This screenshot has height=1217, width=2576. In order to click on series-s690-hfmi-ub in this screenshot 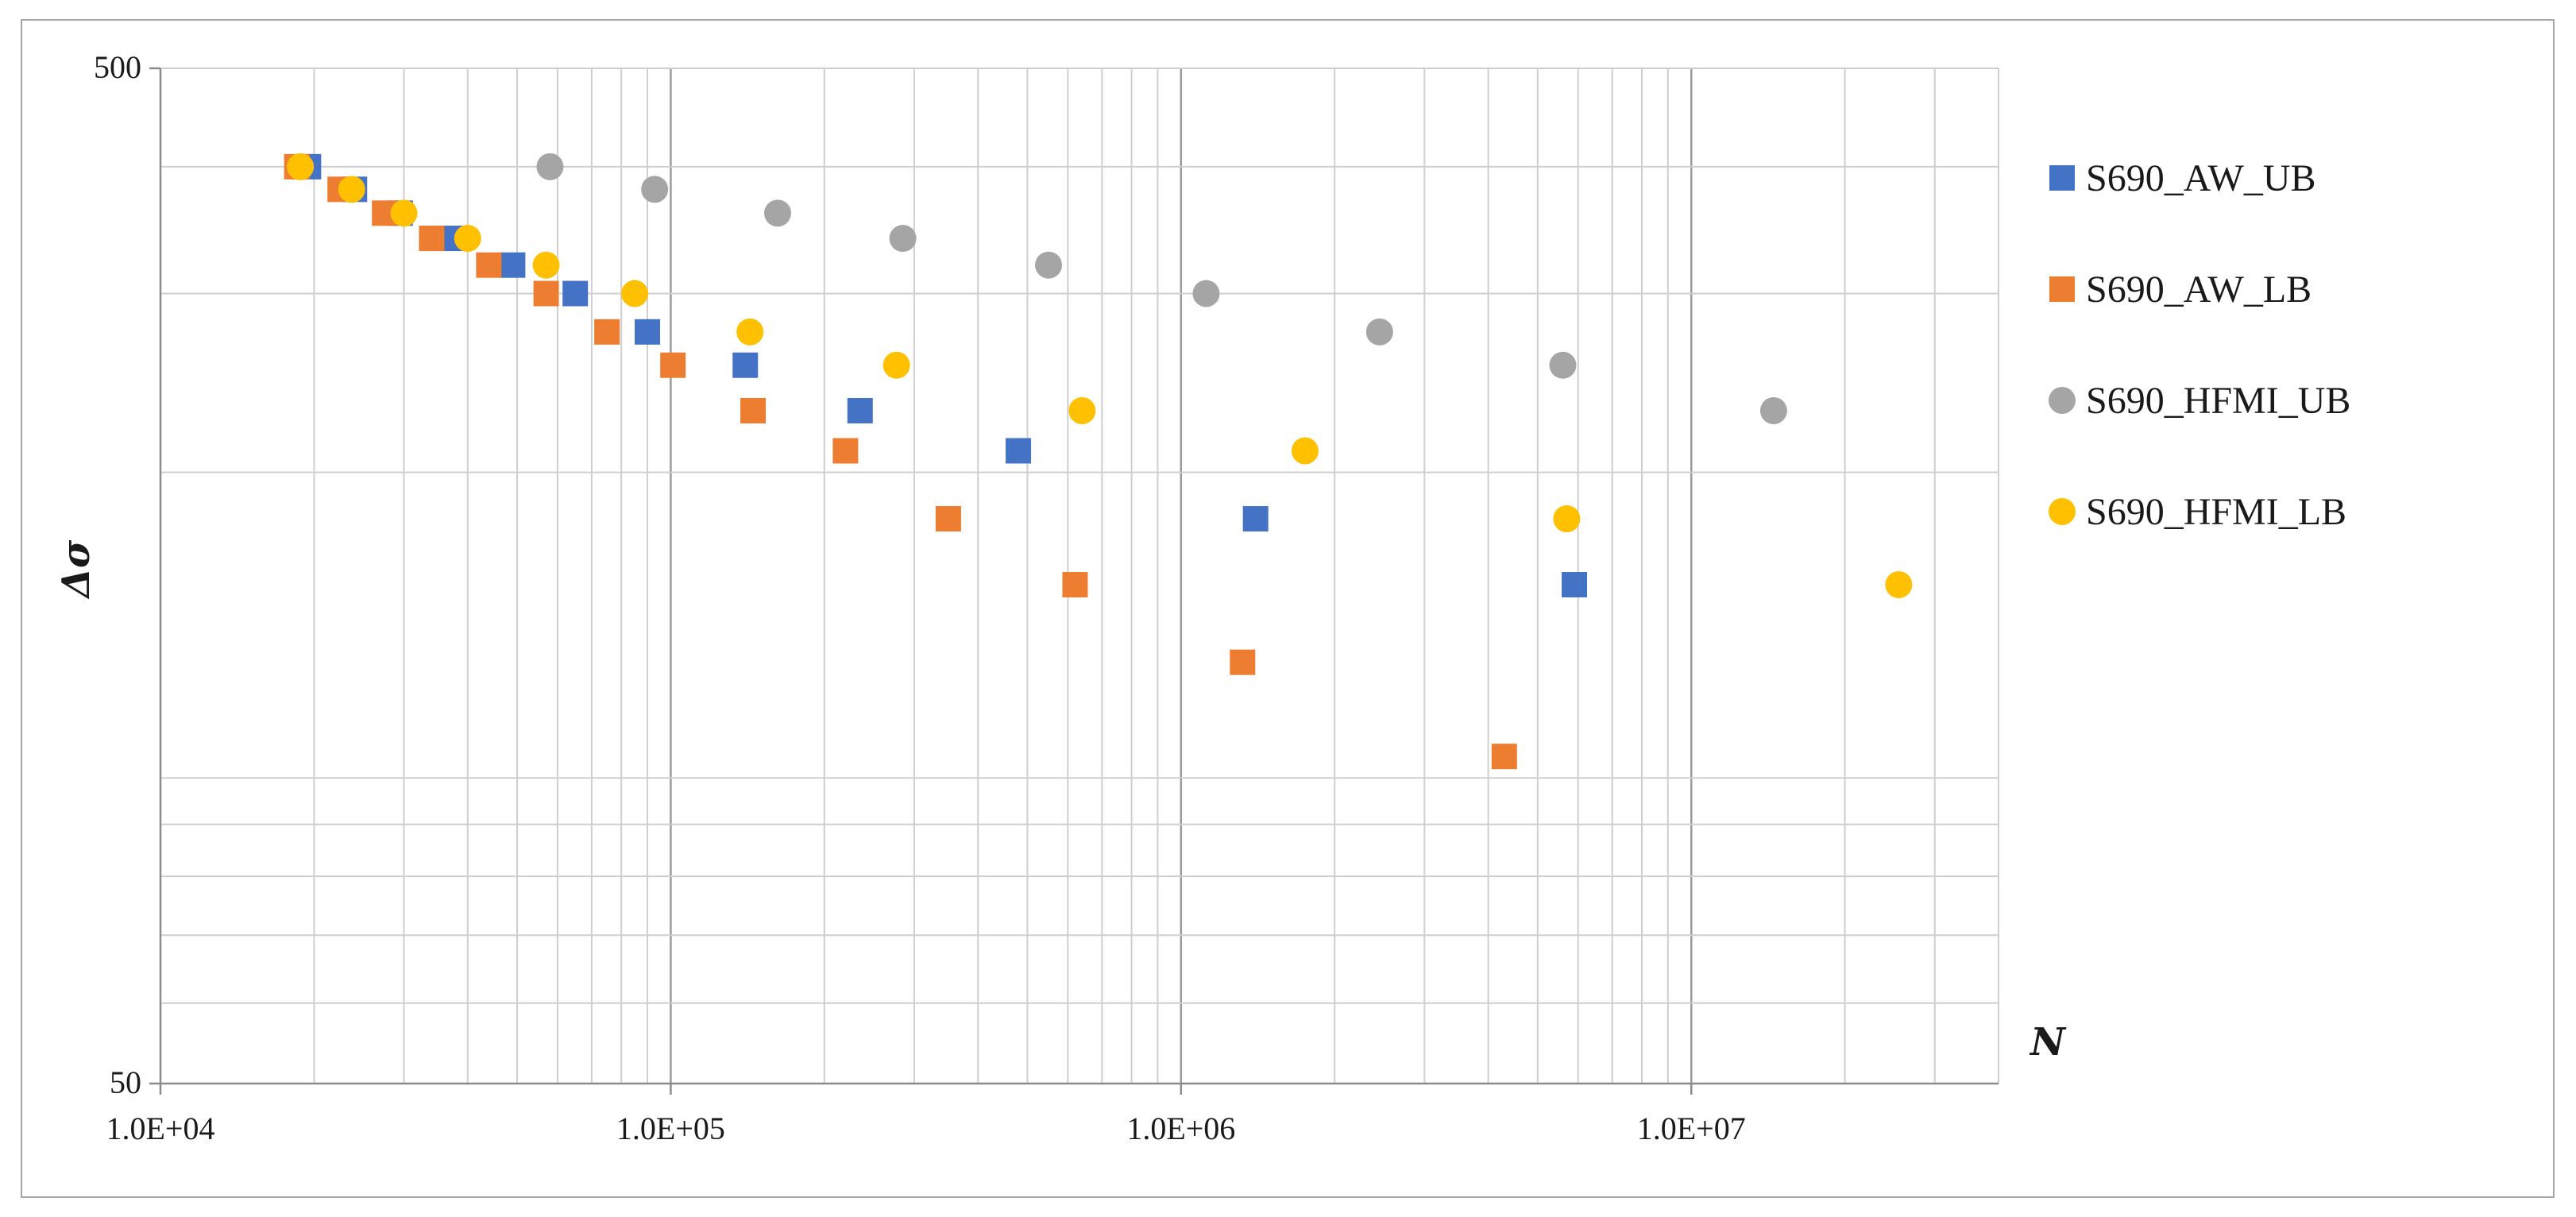, I will do `click(1161, 288)`.